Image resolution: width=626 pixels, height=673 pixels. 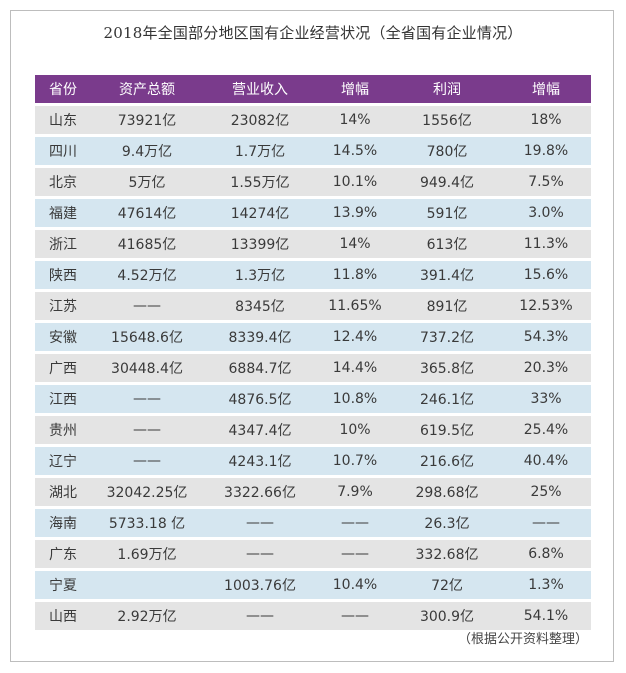 I want to click on table-row: 山西 2.92万亿 —— —— 300.9亿 54.1%, so click(x=313, y=616).